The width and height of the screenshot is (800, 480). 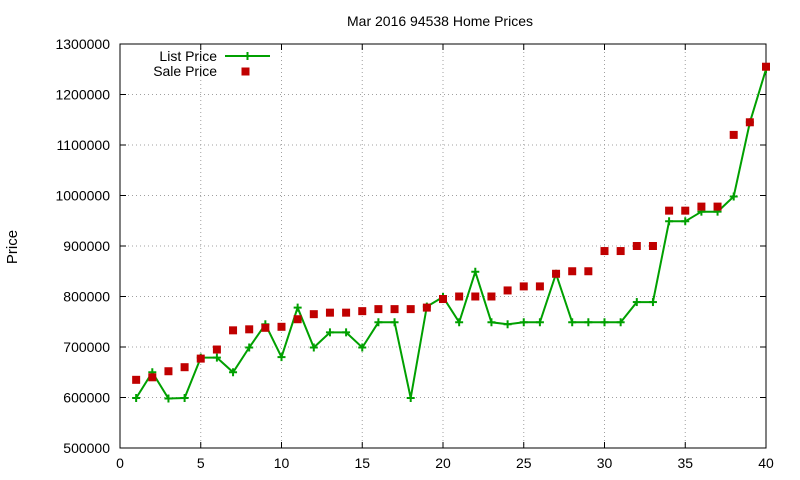 What do you see at coordinates (443, 463) in the screenshot?
I see `x-tick-label: 20` at bounding box center [443, 463].